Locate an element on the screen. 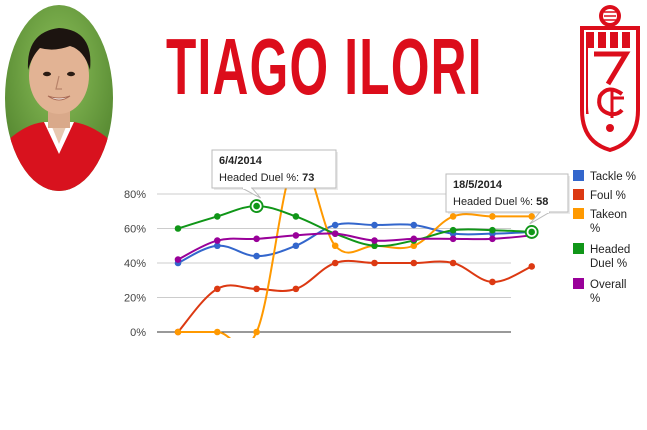  player-photo is located at coordinates (59, 98).